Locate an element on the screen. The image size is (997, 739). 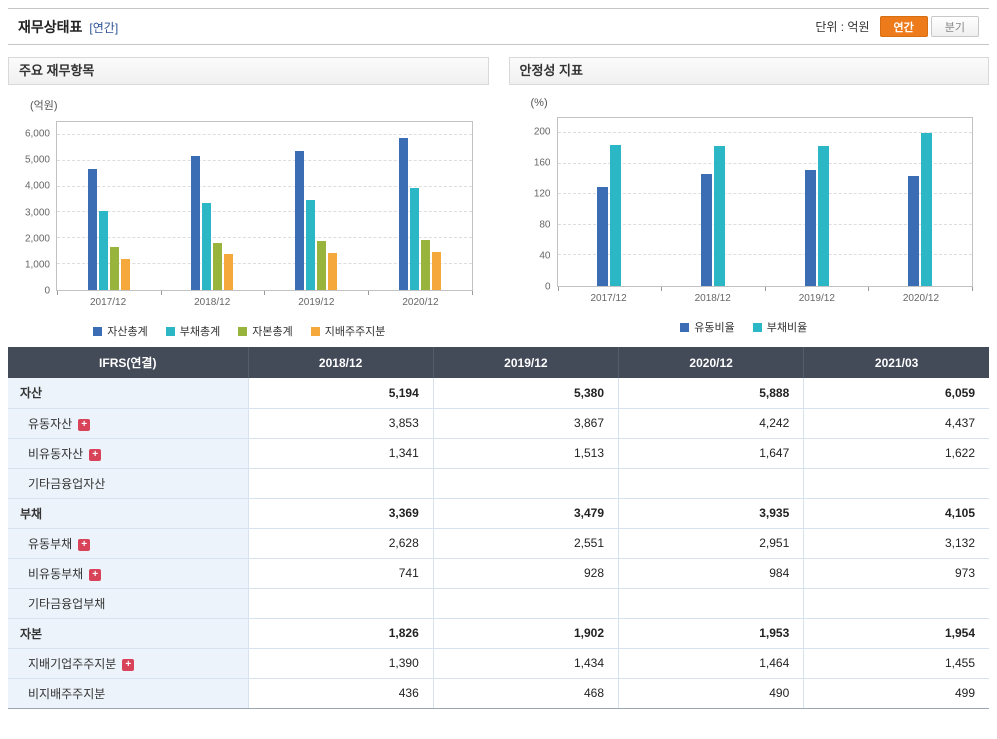
y-tick-label: 40 is located at coordinates (545, 256).